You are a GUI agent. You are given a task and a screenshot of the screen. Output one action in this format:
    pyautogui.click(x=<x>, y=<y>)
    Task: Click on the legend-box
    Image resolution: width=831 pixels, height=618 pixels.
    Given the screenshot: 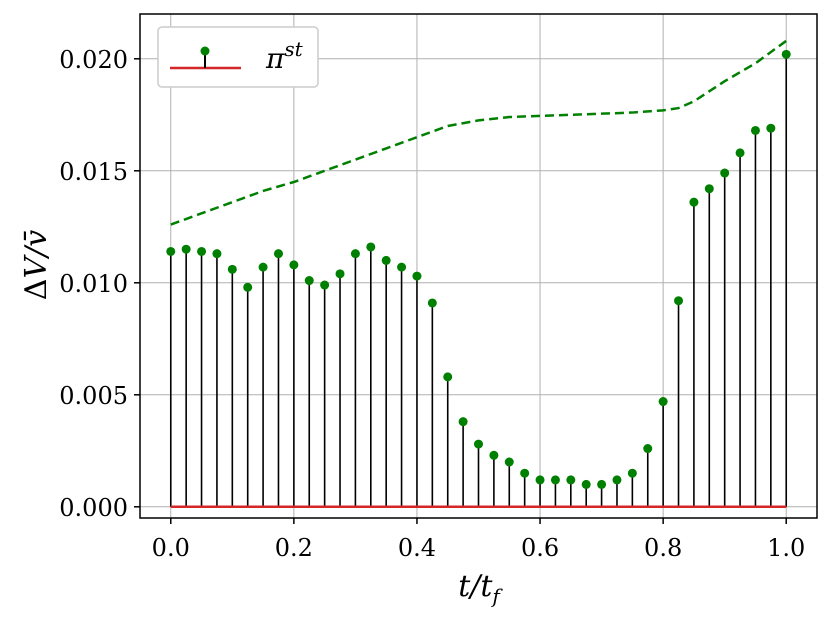 What is the action you would take?
    pyautogui.click(x=238, y=57)
    